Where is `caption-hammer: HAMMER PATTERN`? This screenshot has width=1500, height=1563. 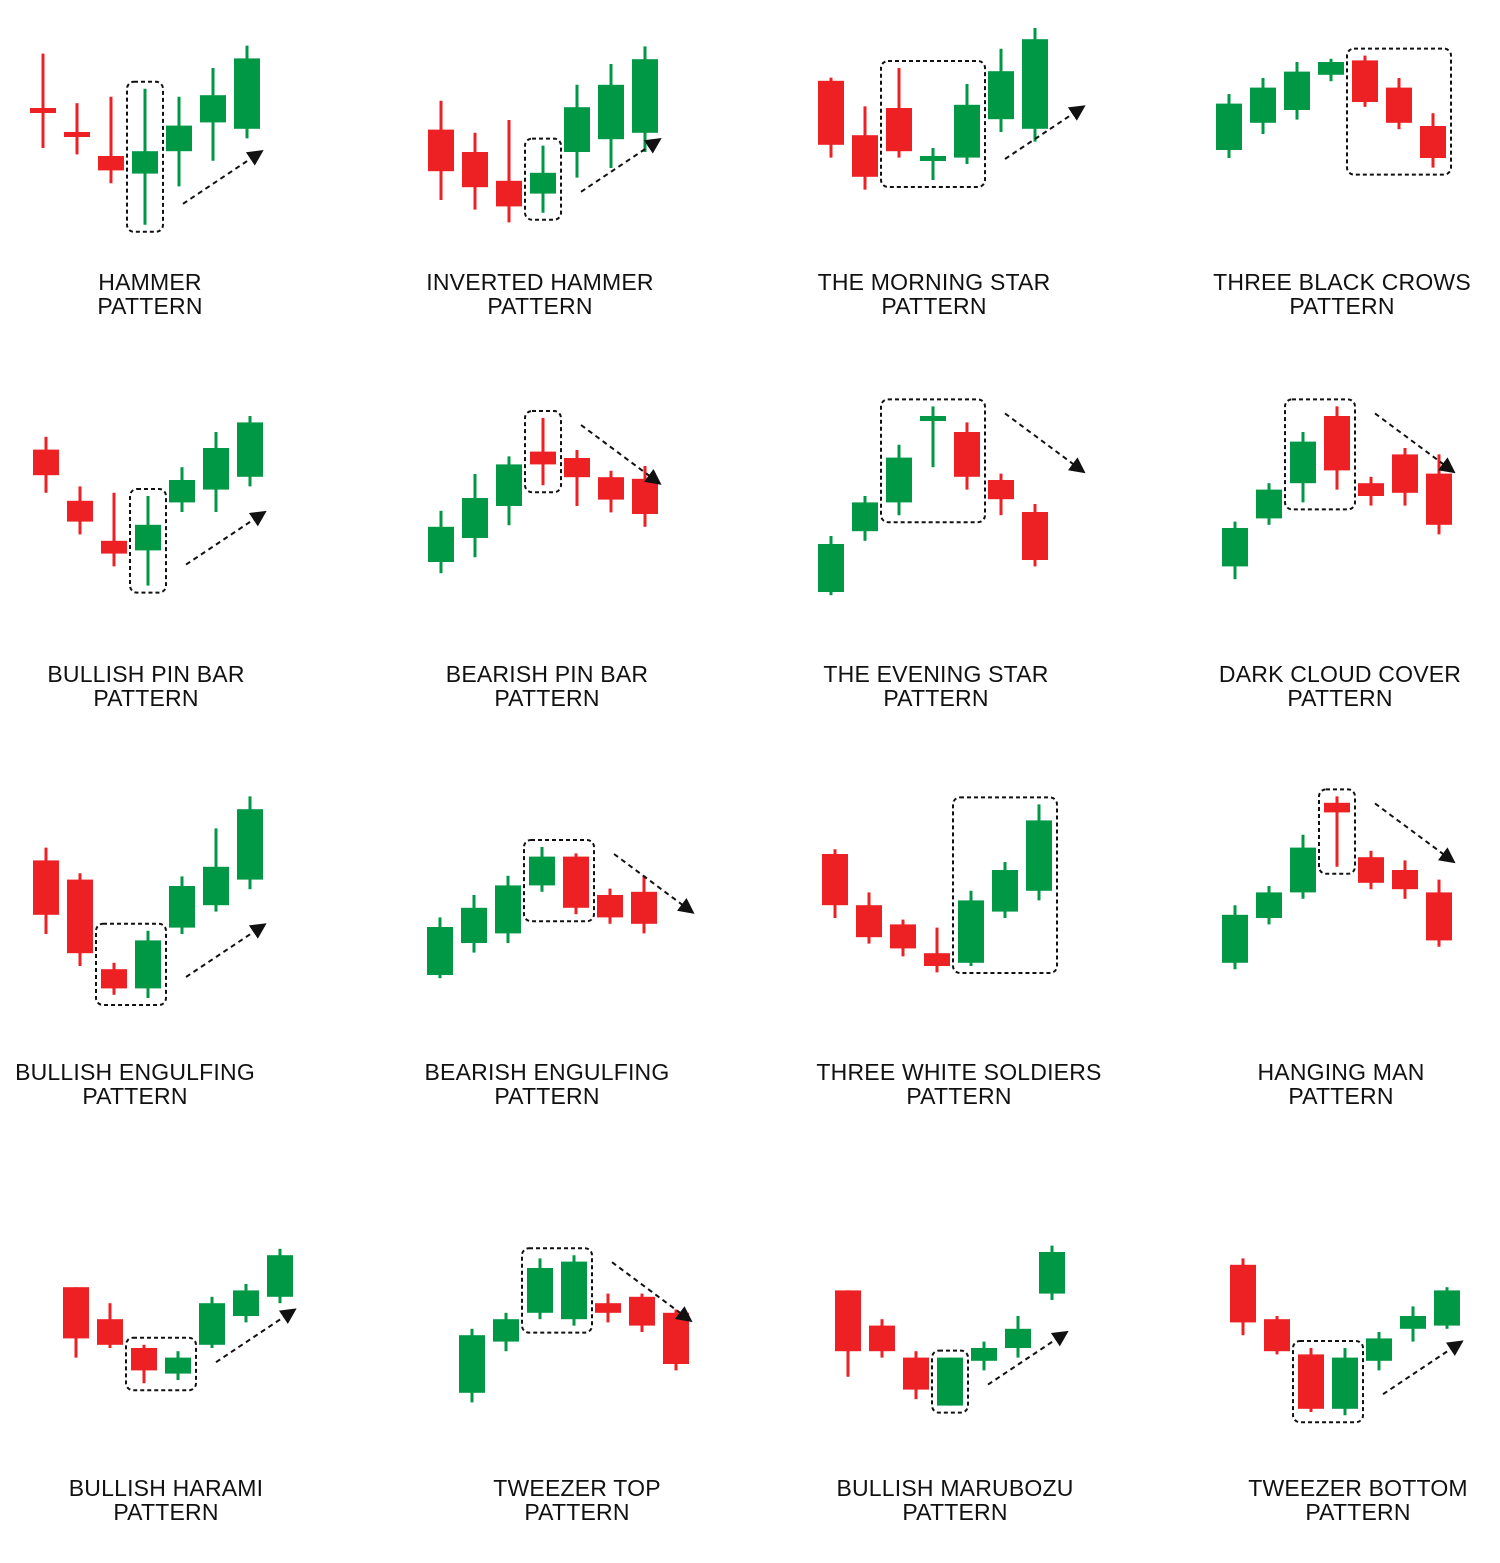
caption-hammer: HAMMER PATTERN is located at coordinates (160, 294).